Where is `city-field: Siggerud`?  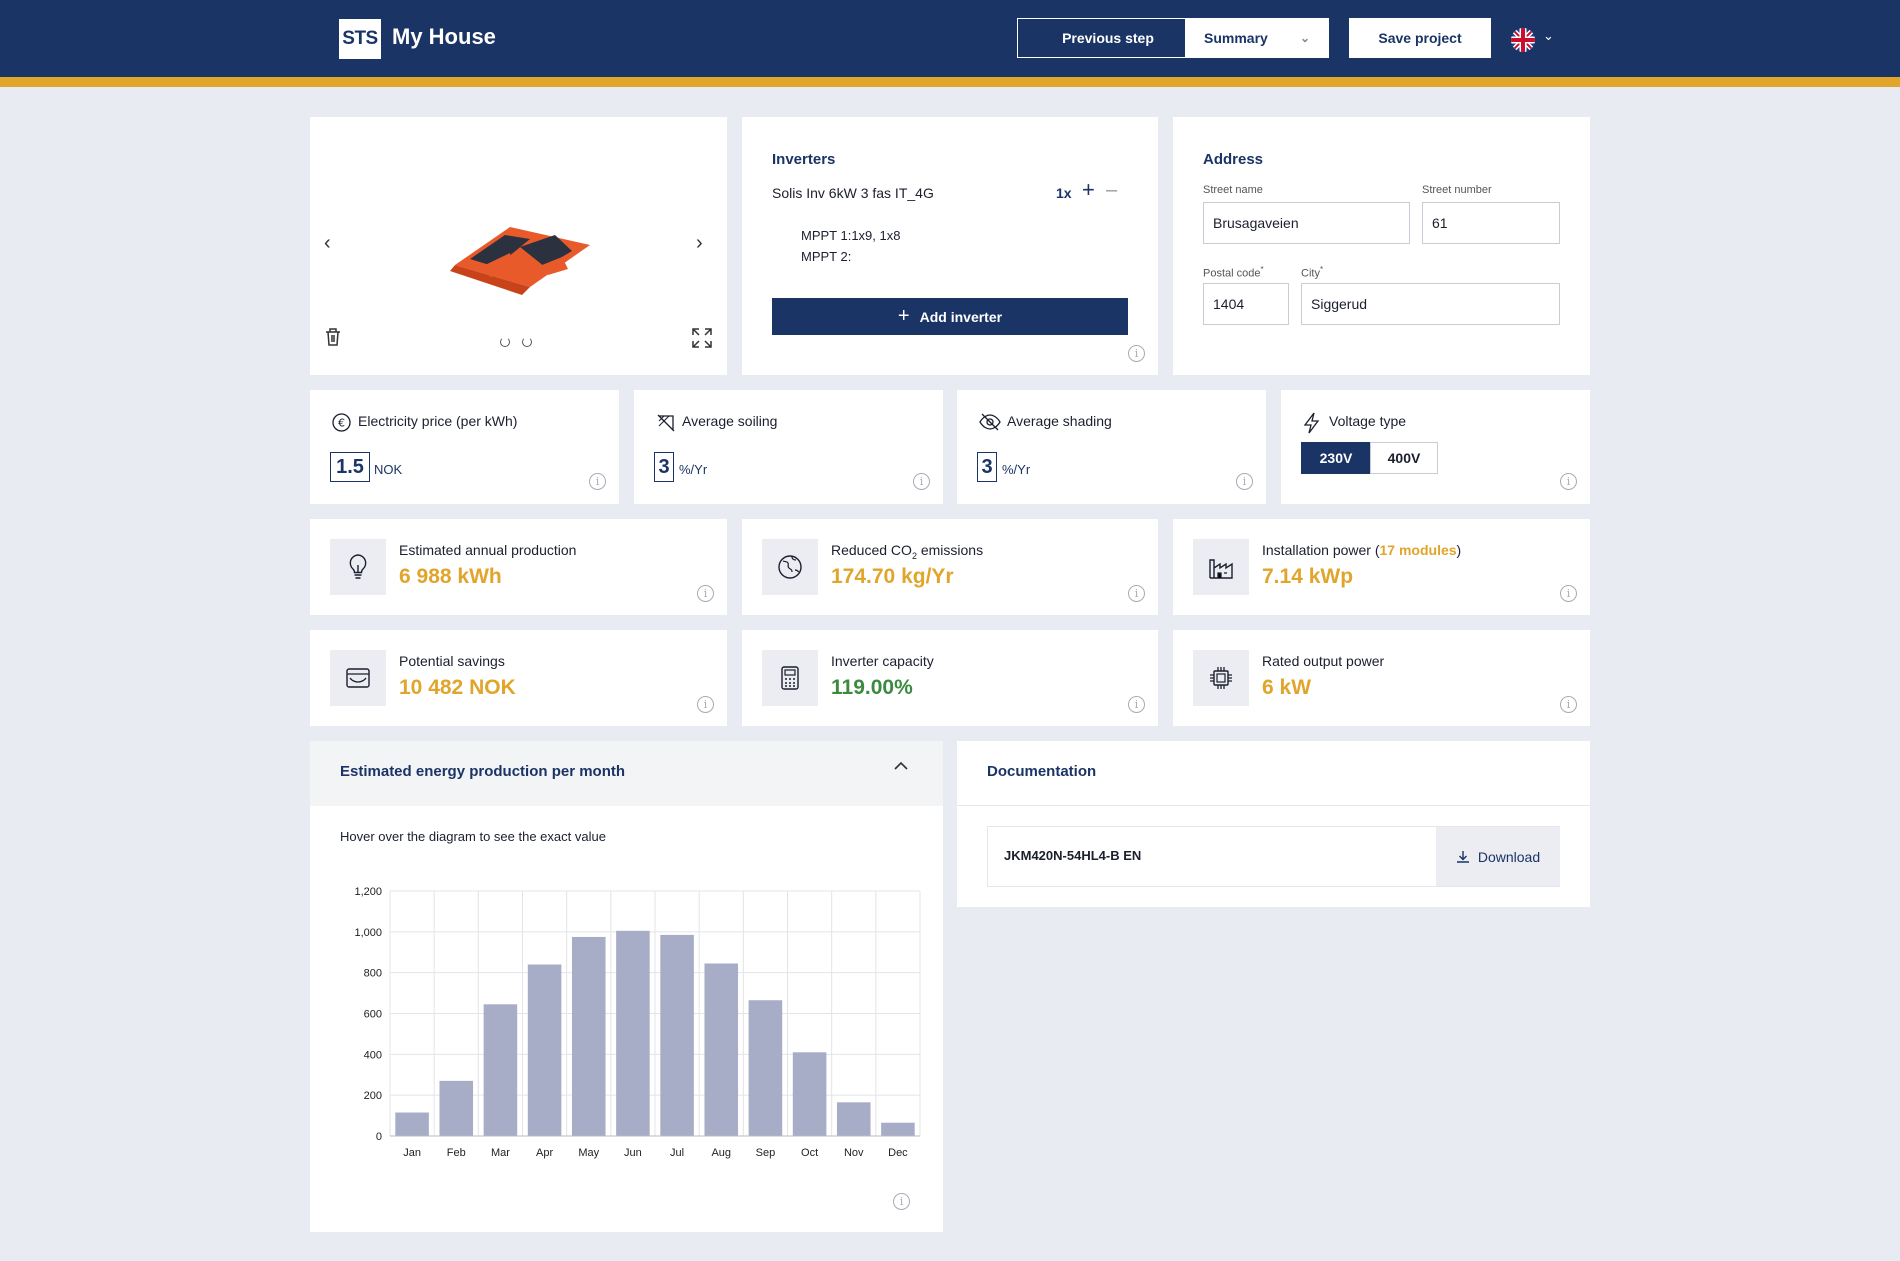 city-field: Siggerud is located at coordinates (1430, 304).